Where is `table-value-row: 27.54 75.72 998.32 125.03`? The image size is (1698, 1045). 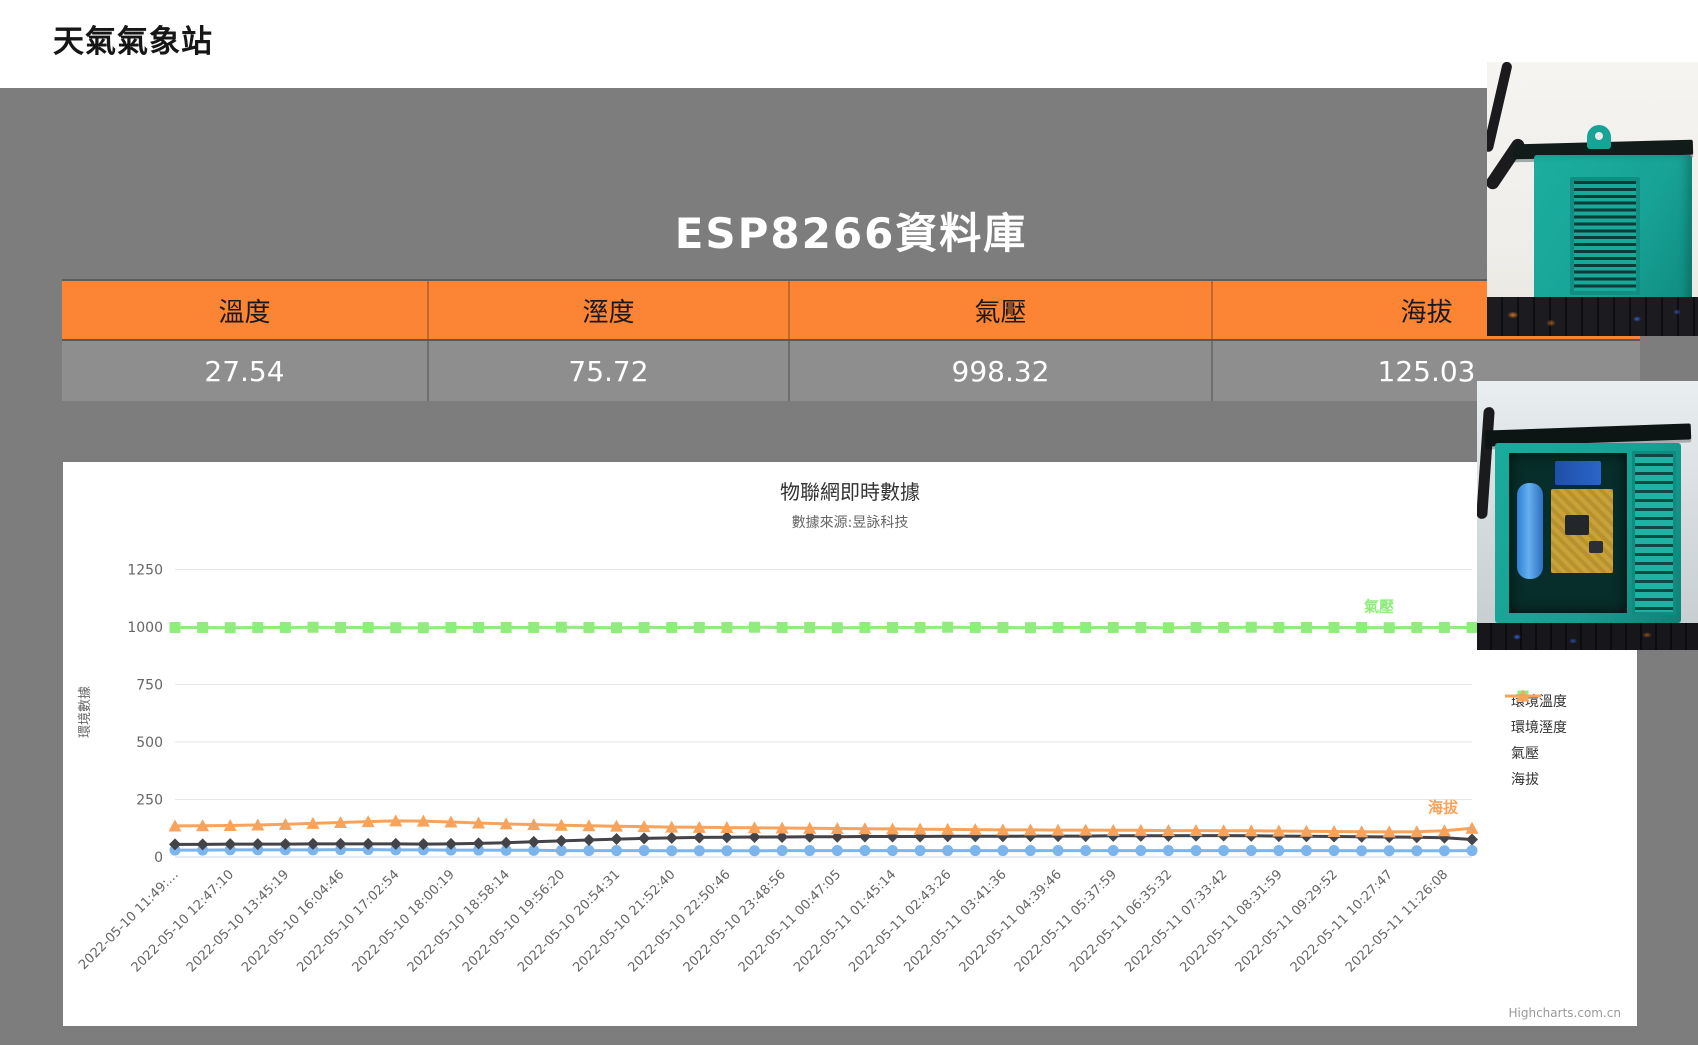 table-value-row: 27.54 75.72 998.32 125.03 is located at coordinates (851, 371).